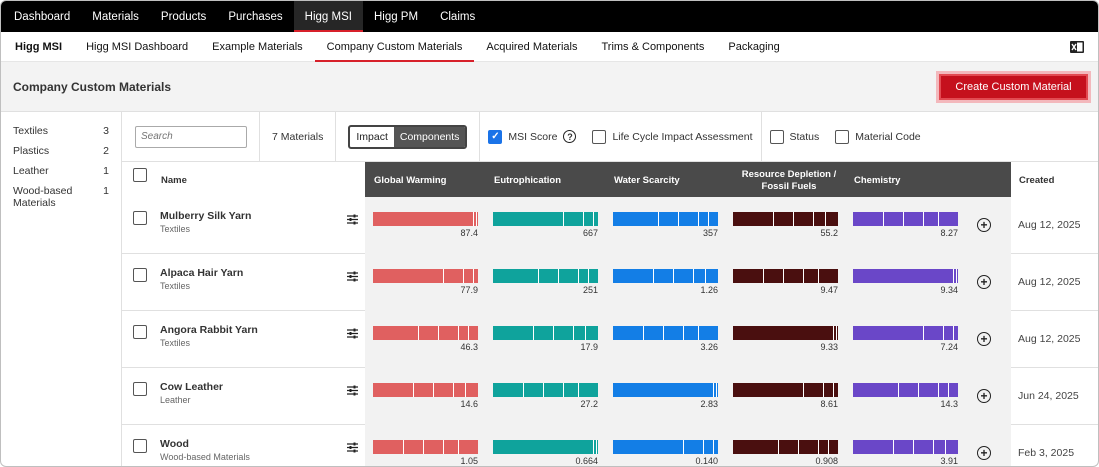 The height and width of the screenshot is (467, 1099). What do you see at coordinates (429, 136) in the screenshot?
I see `toggle-components: Components` at bounding box center [429, 136].